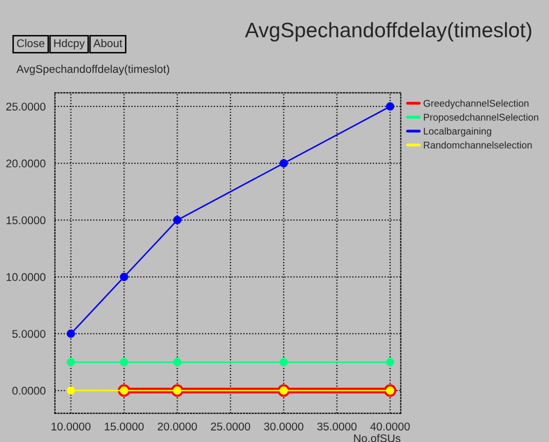 The height and width of the screenshot is (442, 549). Describe the element at coordinates (390, 426) in the screenshot. I see `x-tick-label: 40.0000` at that location.